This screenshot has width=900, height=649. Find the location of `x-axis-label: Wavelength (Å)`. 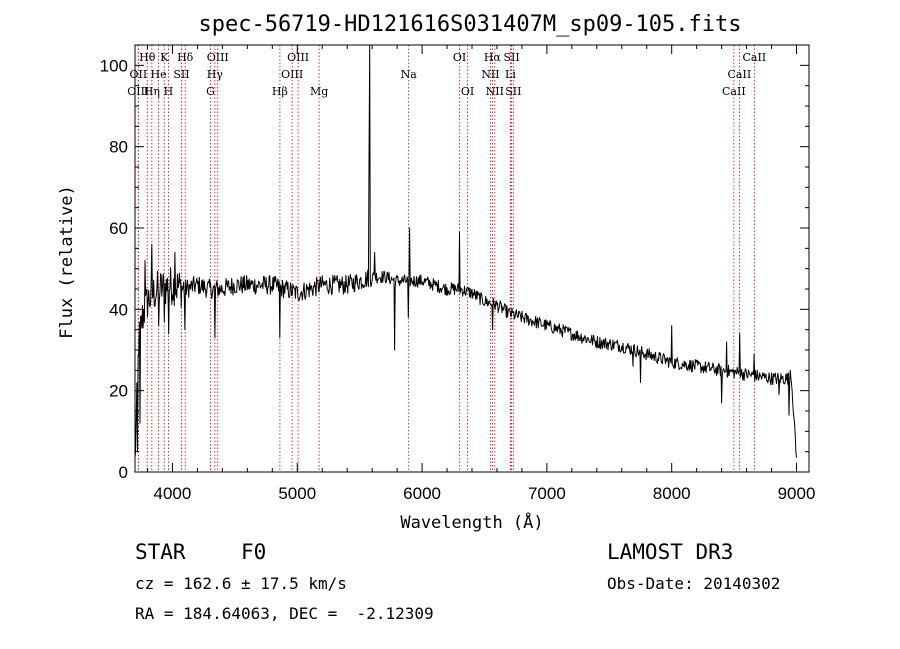

x-axis-label: Wavelength (Å) is located at coordinates (471, 522).